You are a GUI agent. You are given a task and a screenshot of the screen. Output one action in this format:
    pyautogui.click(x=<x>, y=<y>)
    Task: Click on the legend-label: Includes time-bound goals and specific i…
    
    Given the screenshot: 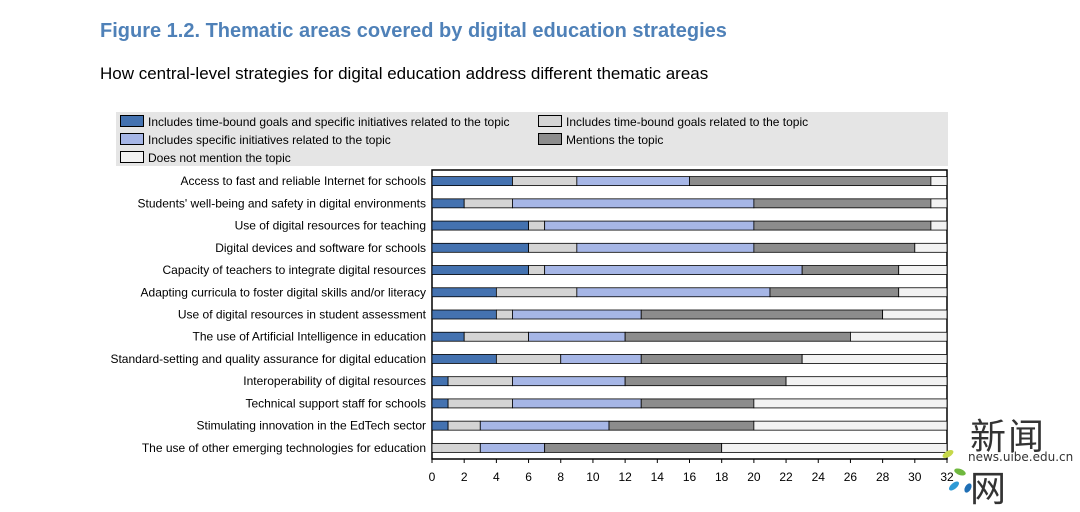 What is the action you would take?
    pyautogui.click(x=329, y=122)
    